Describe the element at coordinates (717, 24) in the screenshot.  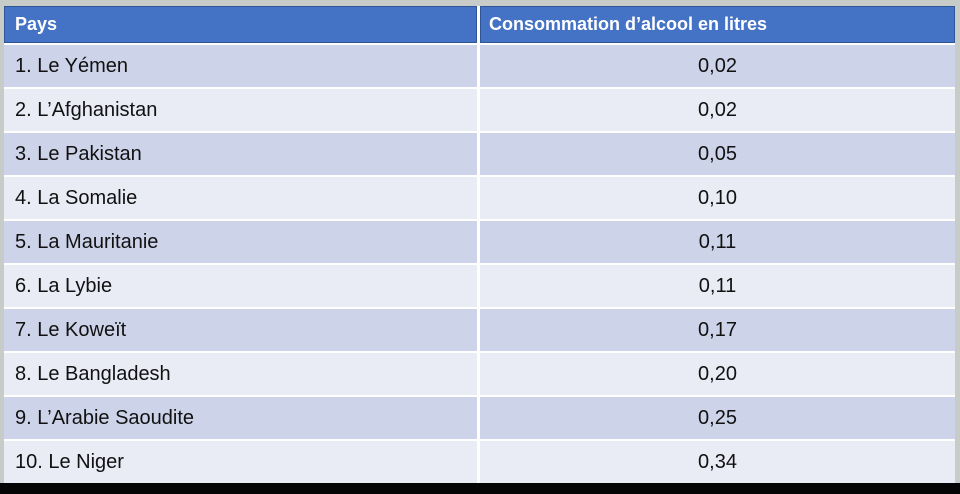
I see `header-cell-consommation: Consommation d’alcool en litres` at that location.